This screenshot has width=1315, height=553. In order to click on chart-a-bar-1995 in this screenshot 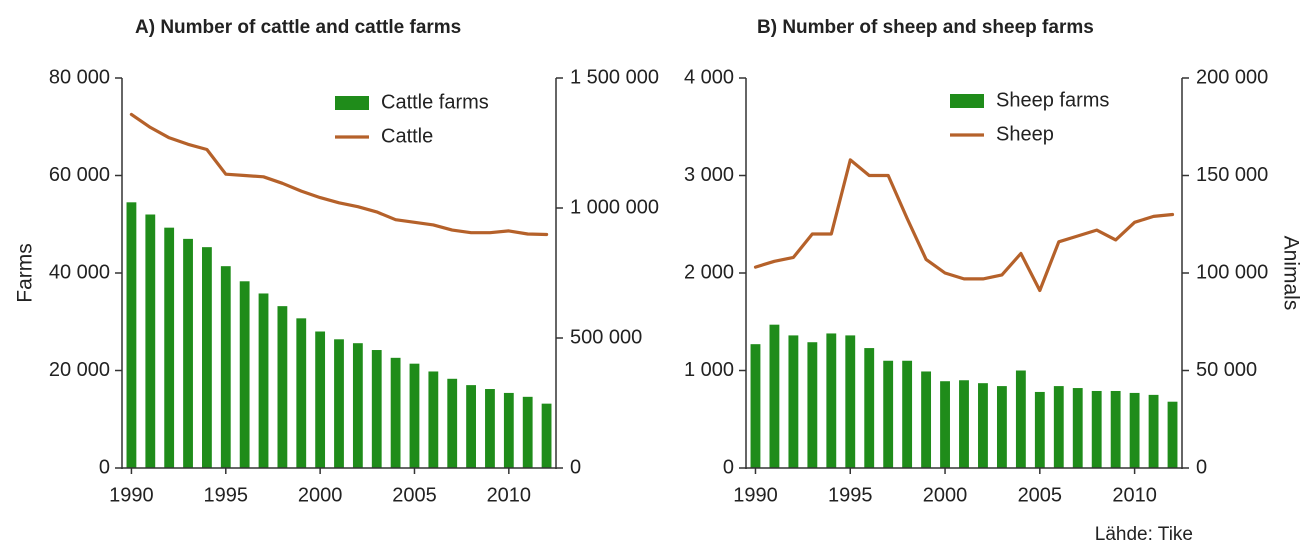, I will do `click(225, 367)`.